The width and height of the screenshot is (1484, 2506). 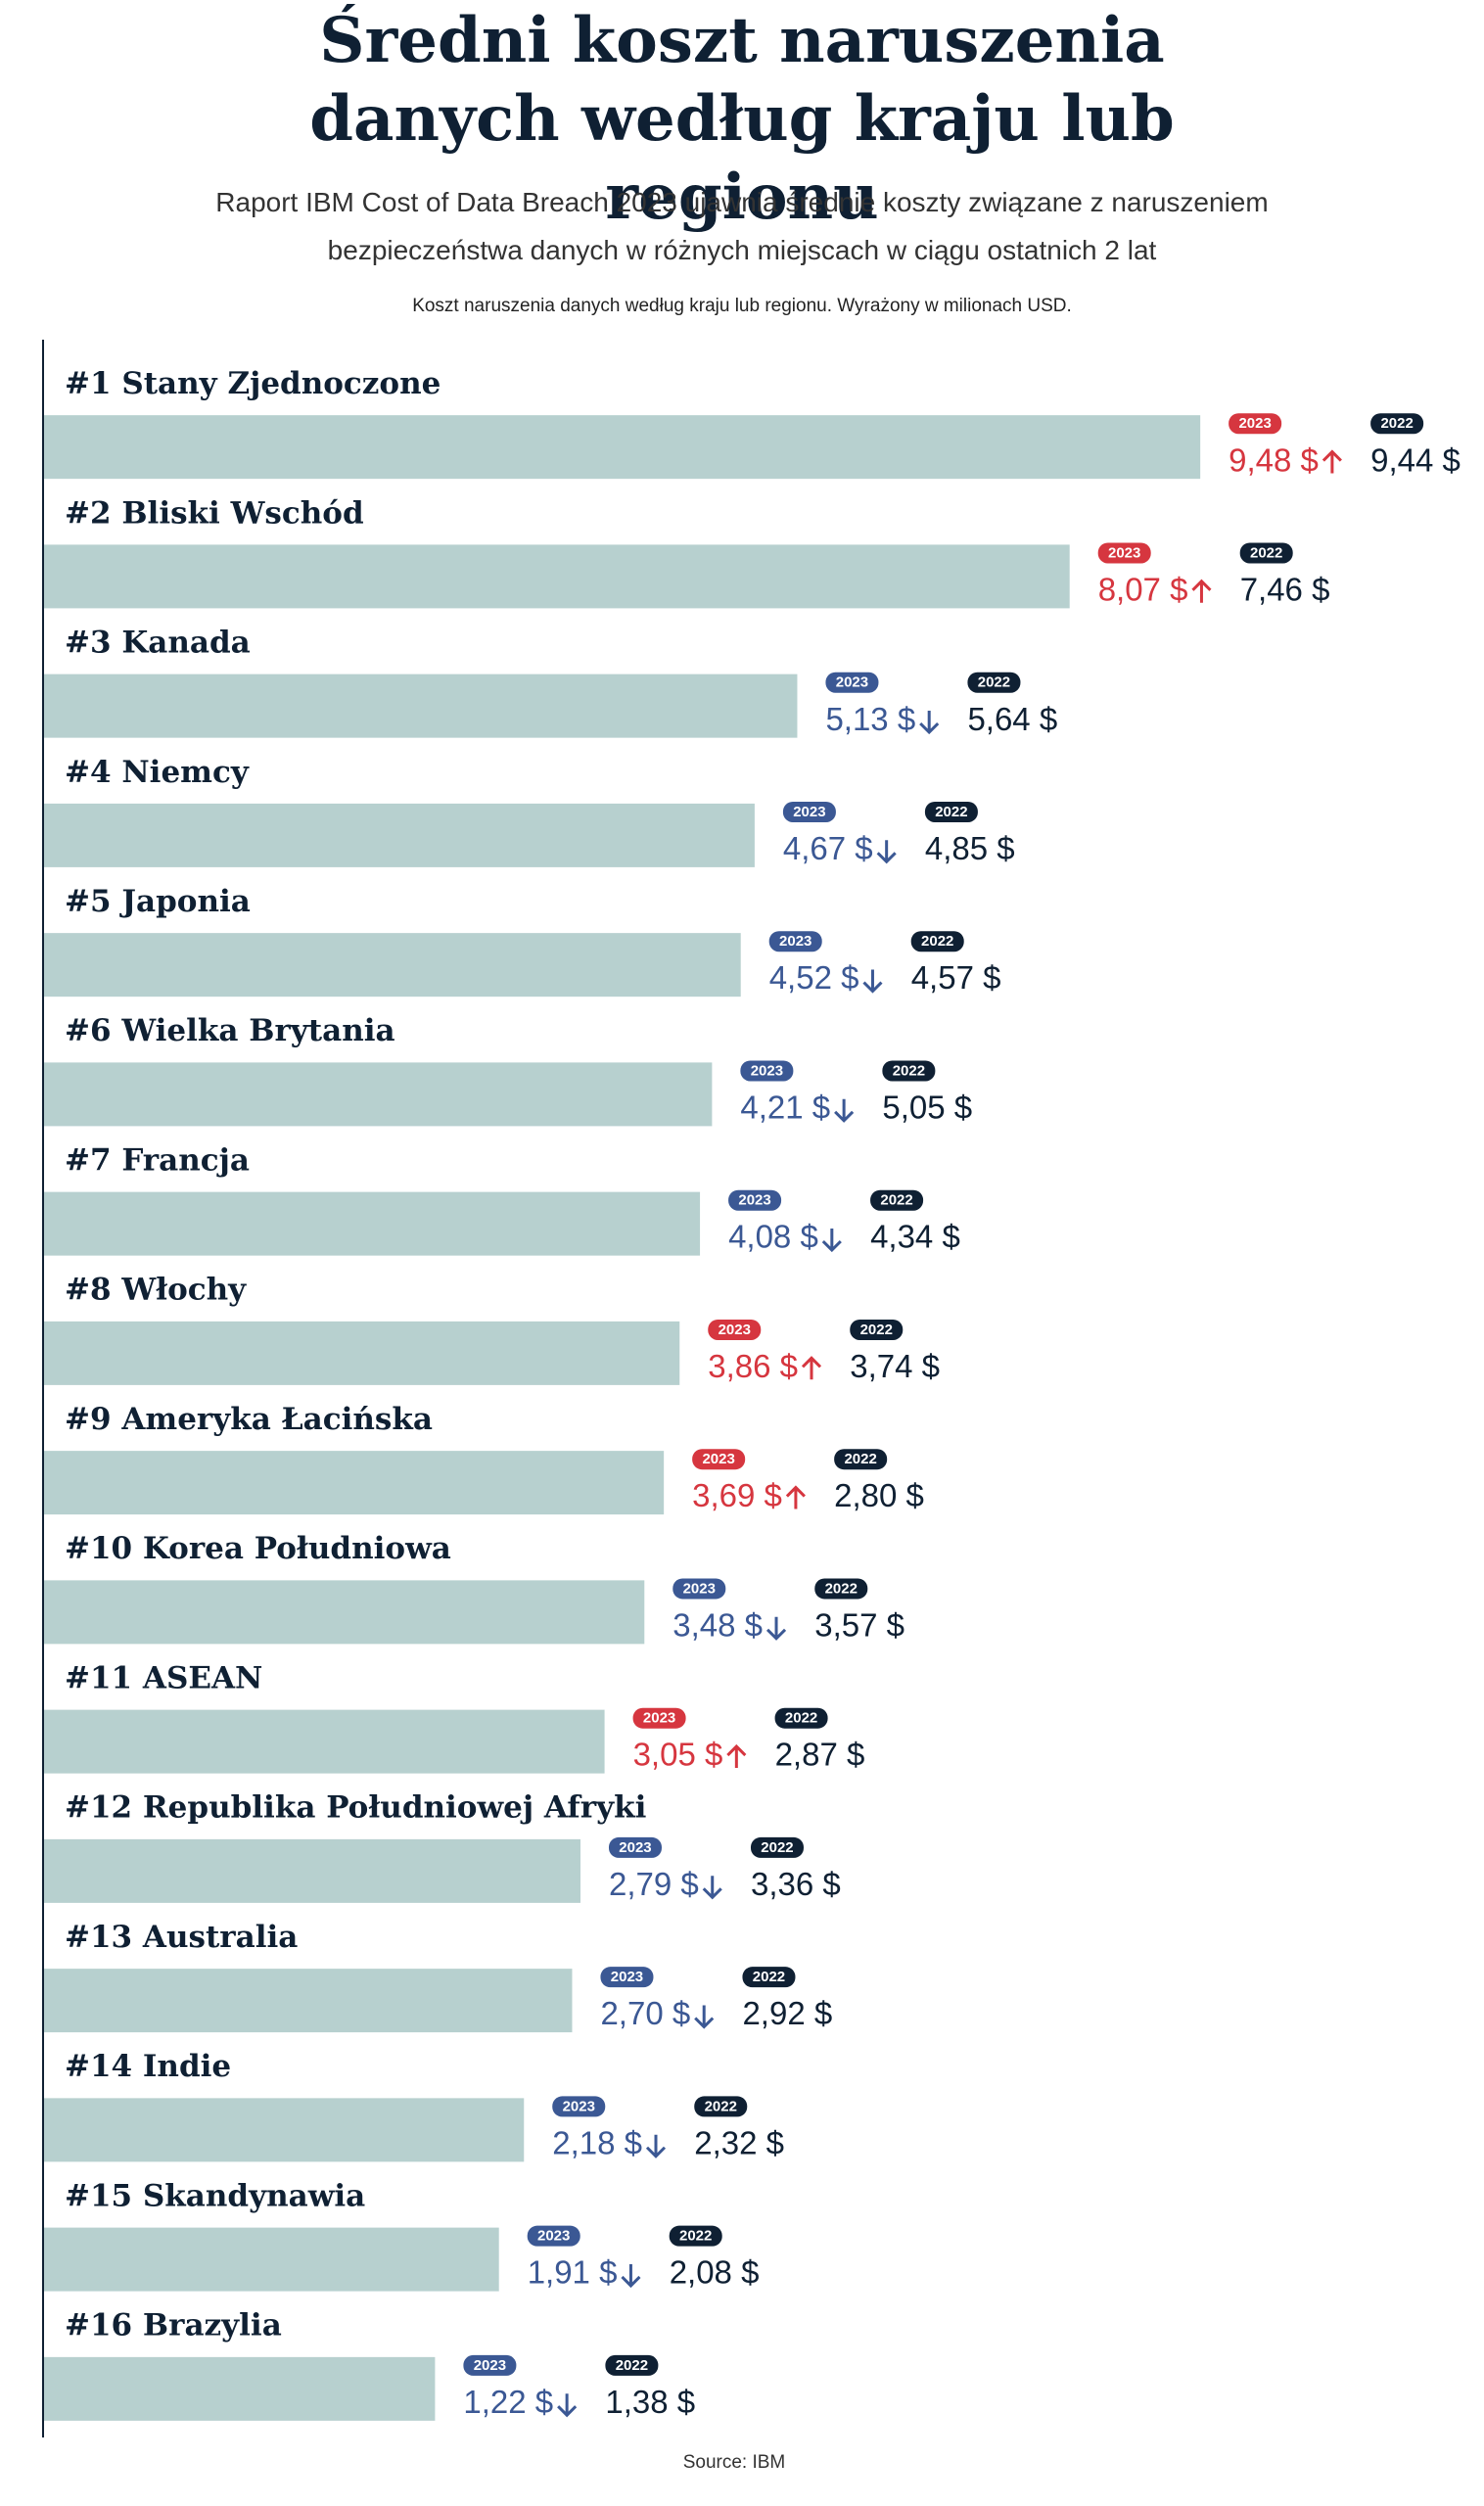 I want to click on value-label: 3,05 $, so click(x=678, y=1755).